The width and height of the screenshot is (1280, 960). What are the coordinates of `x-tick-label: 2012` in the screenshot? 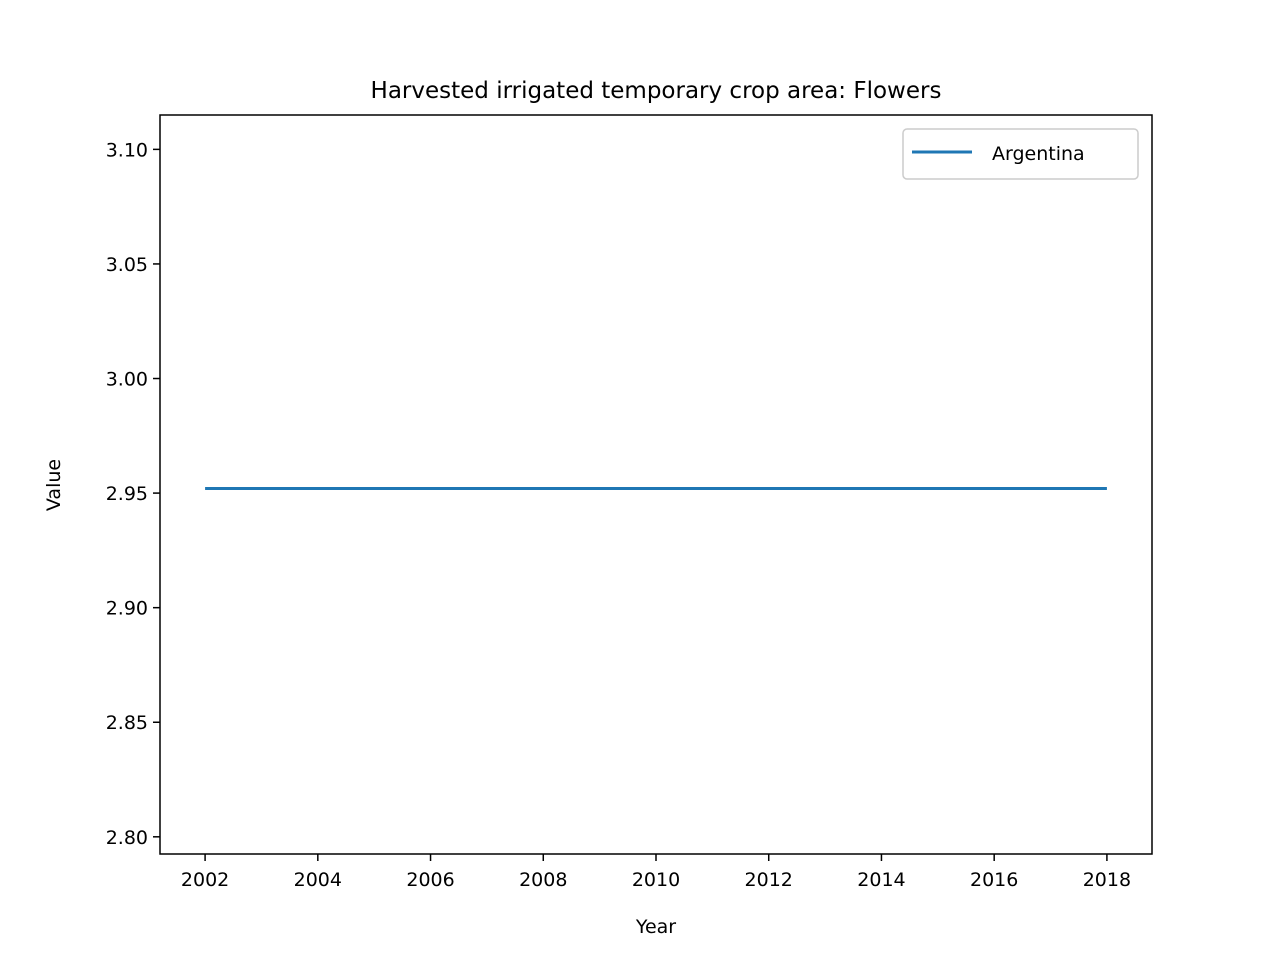 It's located at (769, 880).